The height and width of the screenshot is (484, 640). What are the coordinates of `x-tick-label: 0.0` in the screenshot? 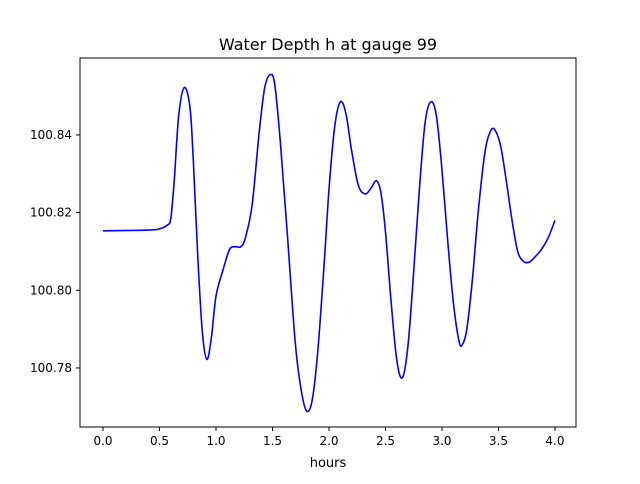 It's located at (102, 441).